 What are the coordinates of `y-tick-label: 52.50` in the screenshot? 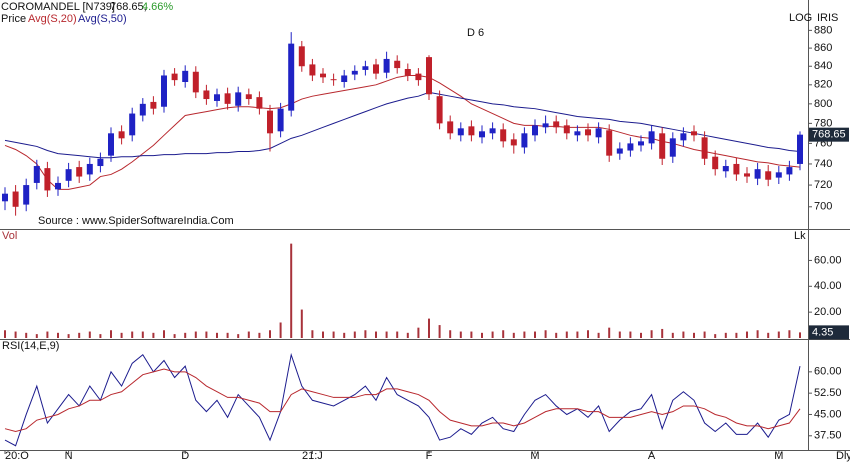 It's located at (828, 393).